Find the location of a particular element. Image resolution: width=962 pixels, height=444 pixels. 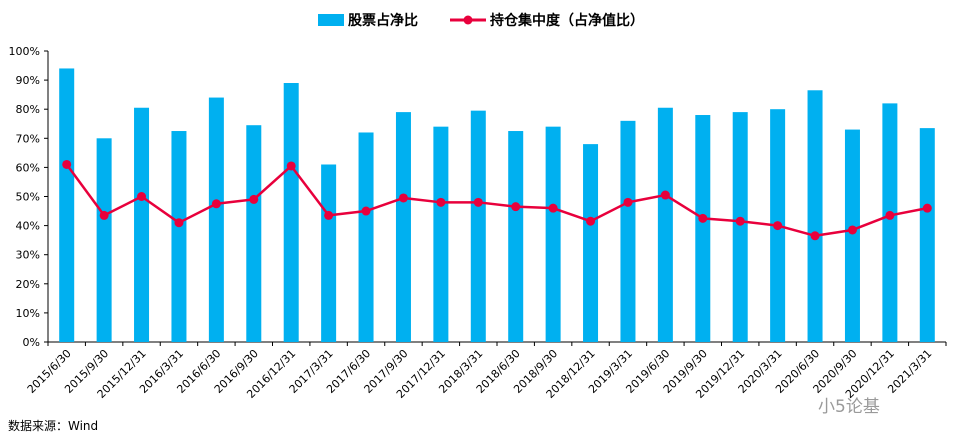

y-tick-label: 50% is located at coordinates (28, 197).